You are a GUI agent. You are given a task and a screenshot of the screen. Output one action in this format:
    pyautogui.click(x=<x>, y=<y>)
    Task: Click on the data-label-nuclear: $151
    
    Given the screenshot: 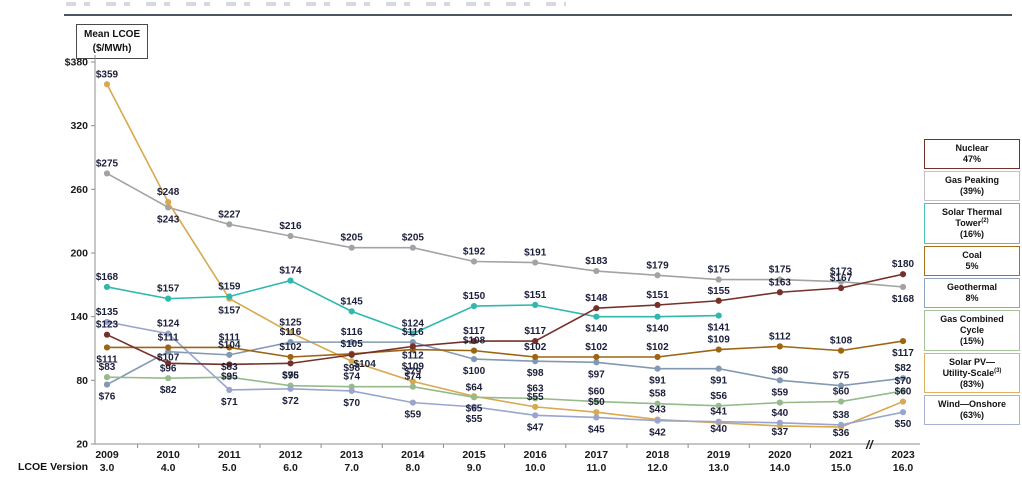 What is the action you would take?
    pyautogui.click(x=657, y=295)
    